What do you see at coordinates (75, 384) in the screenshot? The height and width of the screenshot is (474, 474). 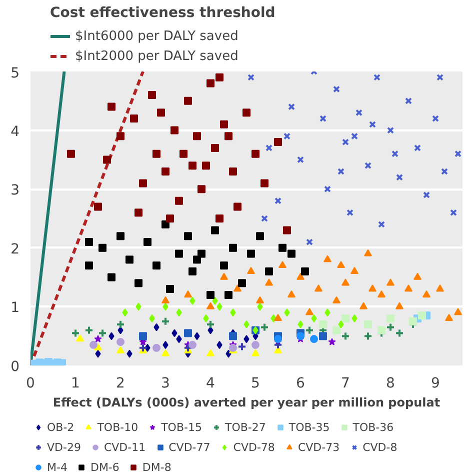 I see `x-tick-label: 1` at bounding box center [75, 384].